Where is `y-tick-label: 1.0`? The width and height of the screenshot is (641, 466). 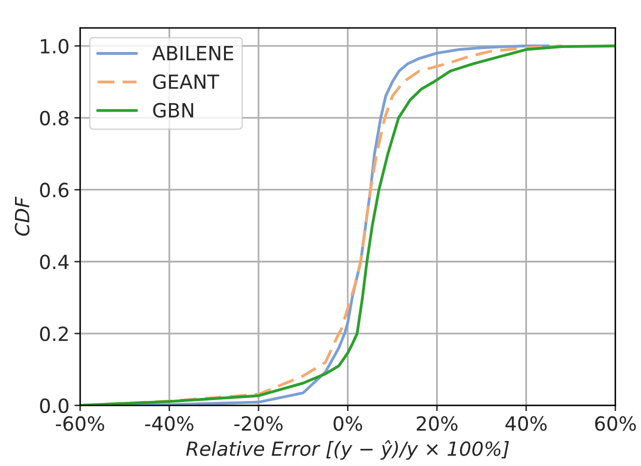 y-tick-label: 1.0 is located at coordinates (54, 46).